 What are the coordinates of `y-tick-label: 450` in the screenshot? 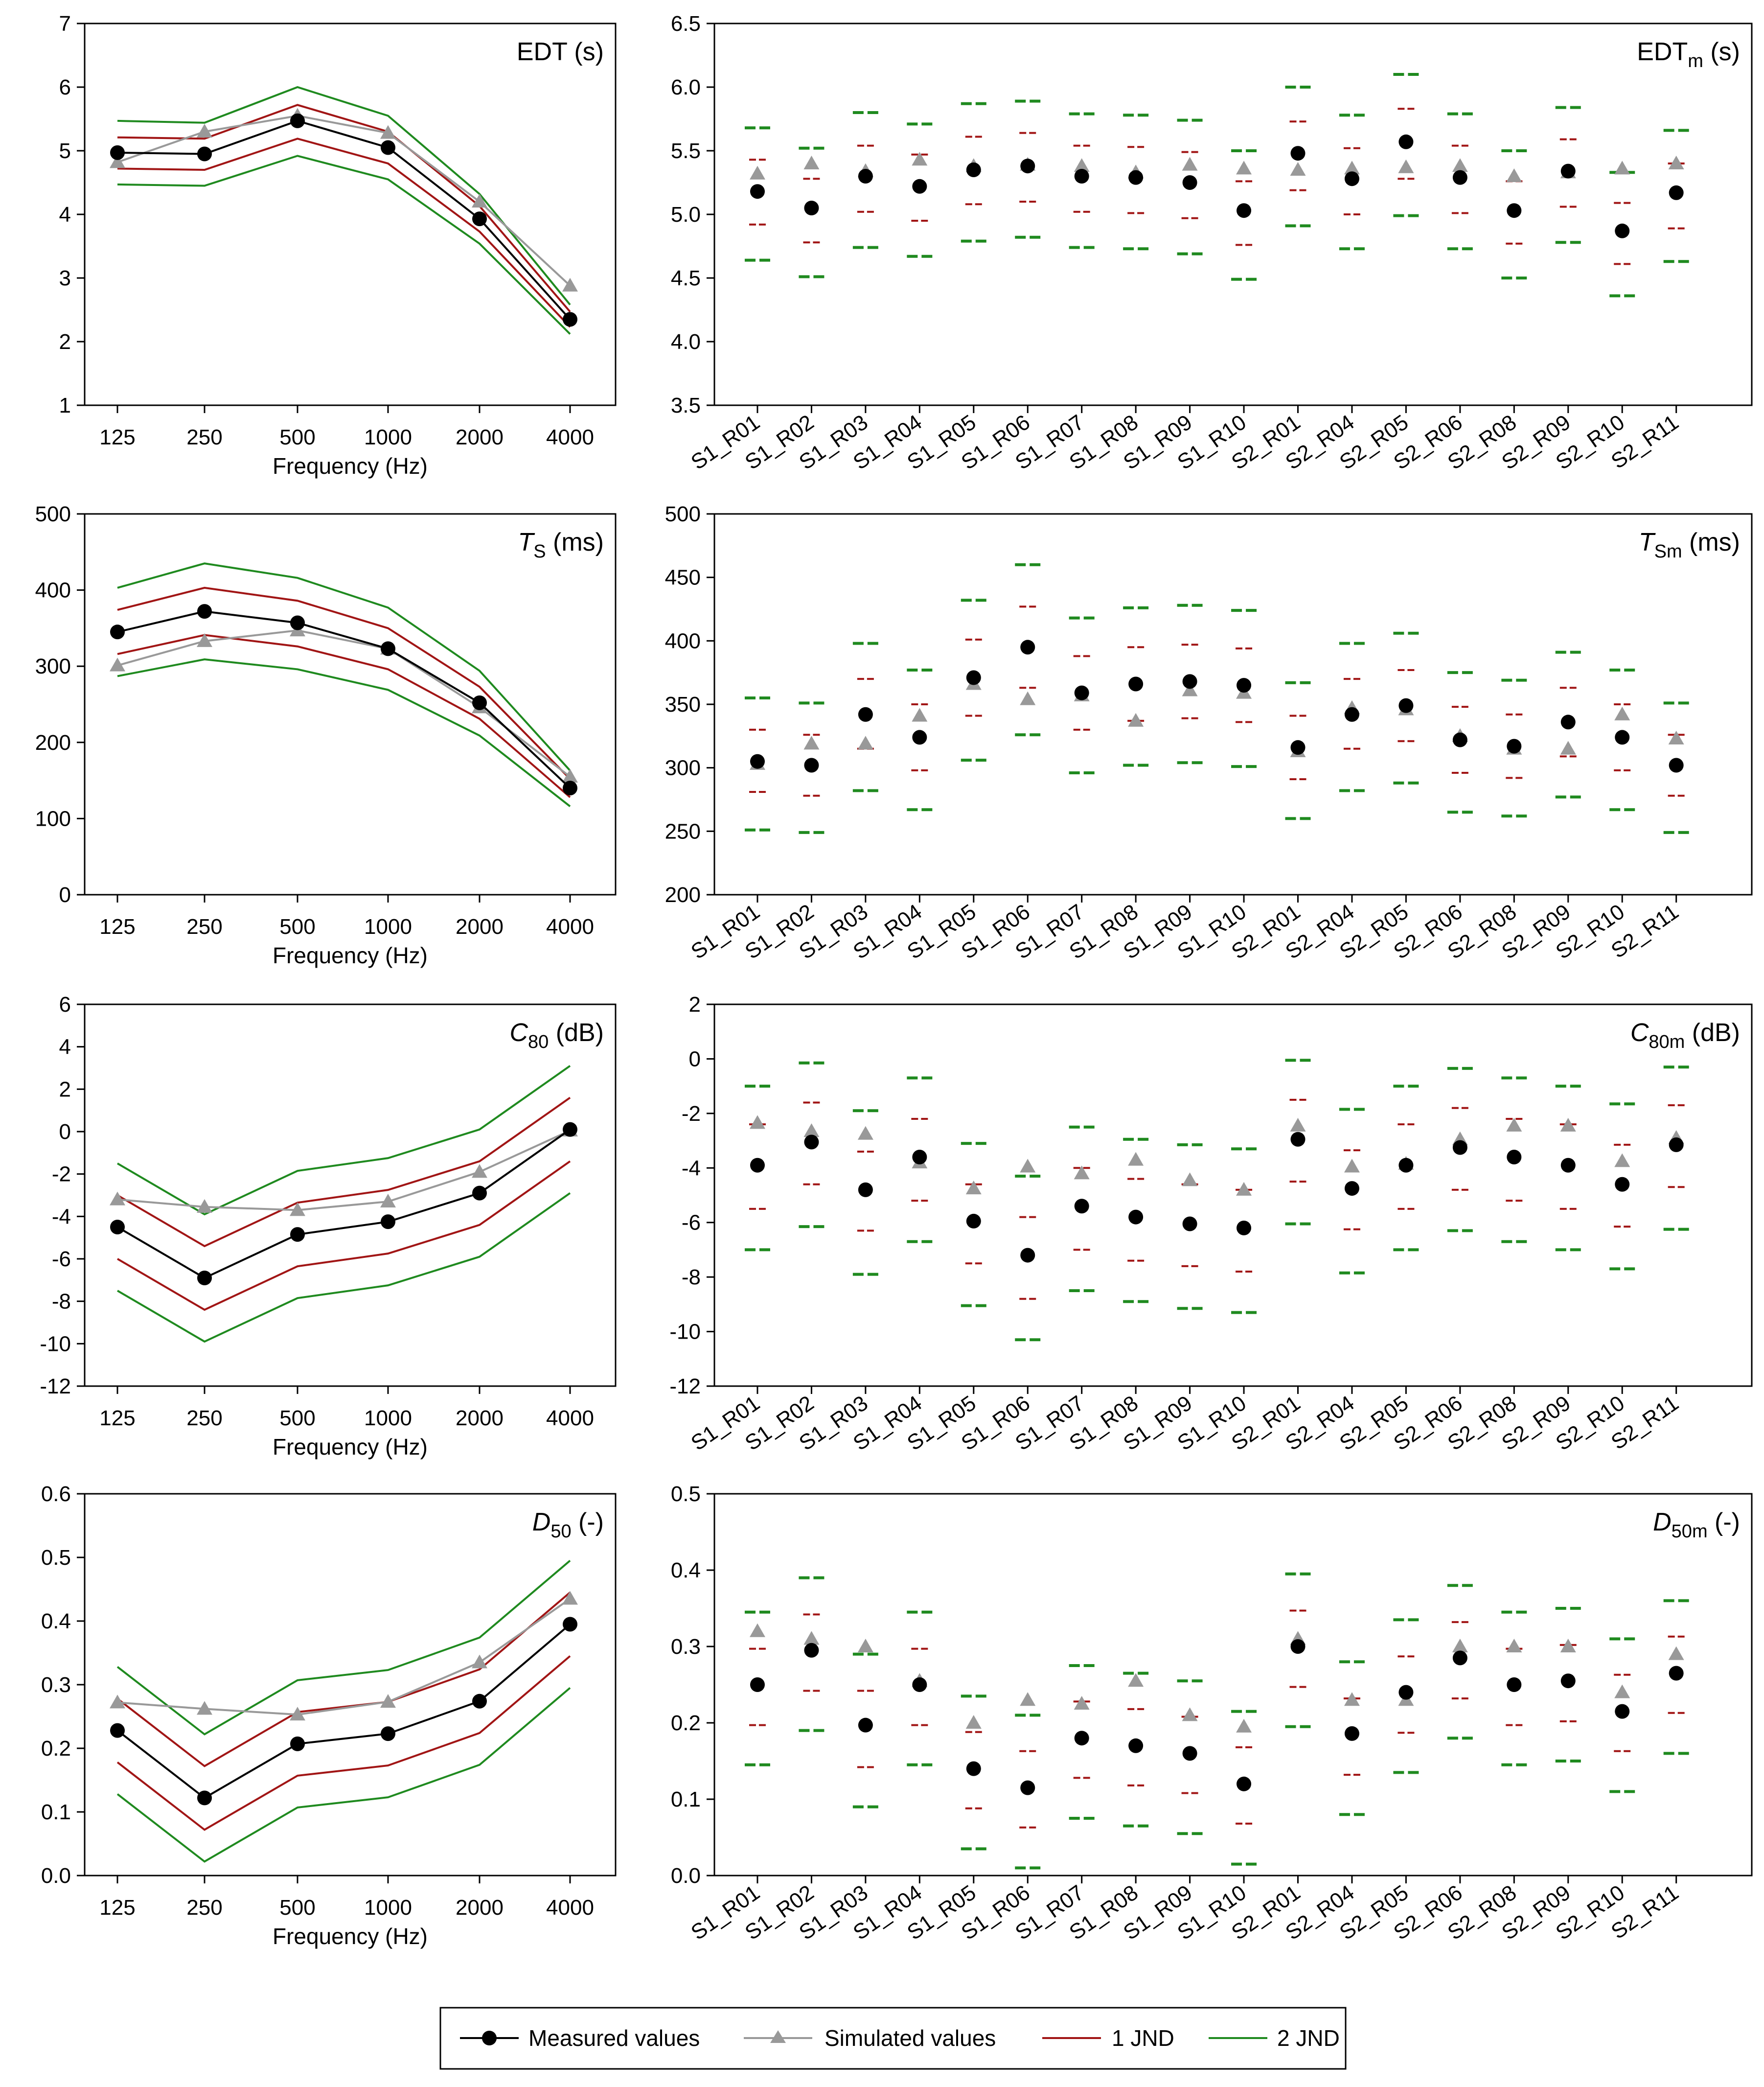 It's located at (683, 578).